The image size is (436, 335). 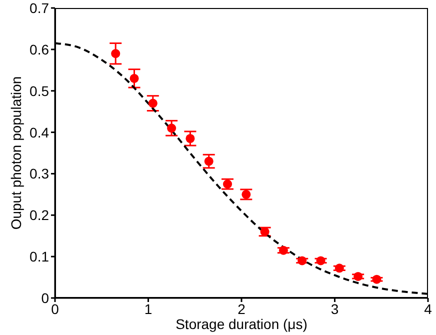 I want to click on y-axis-title: Ouput photon population, so click(x=16, y=153).